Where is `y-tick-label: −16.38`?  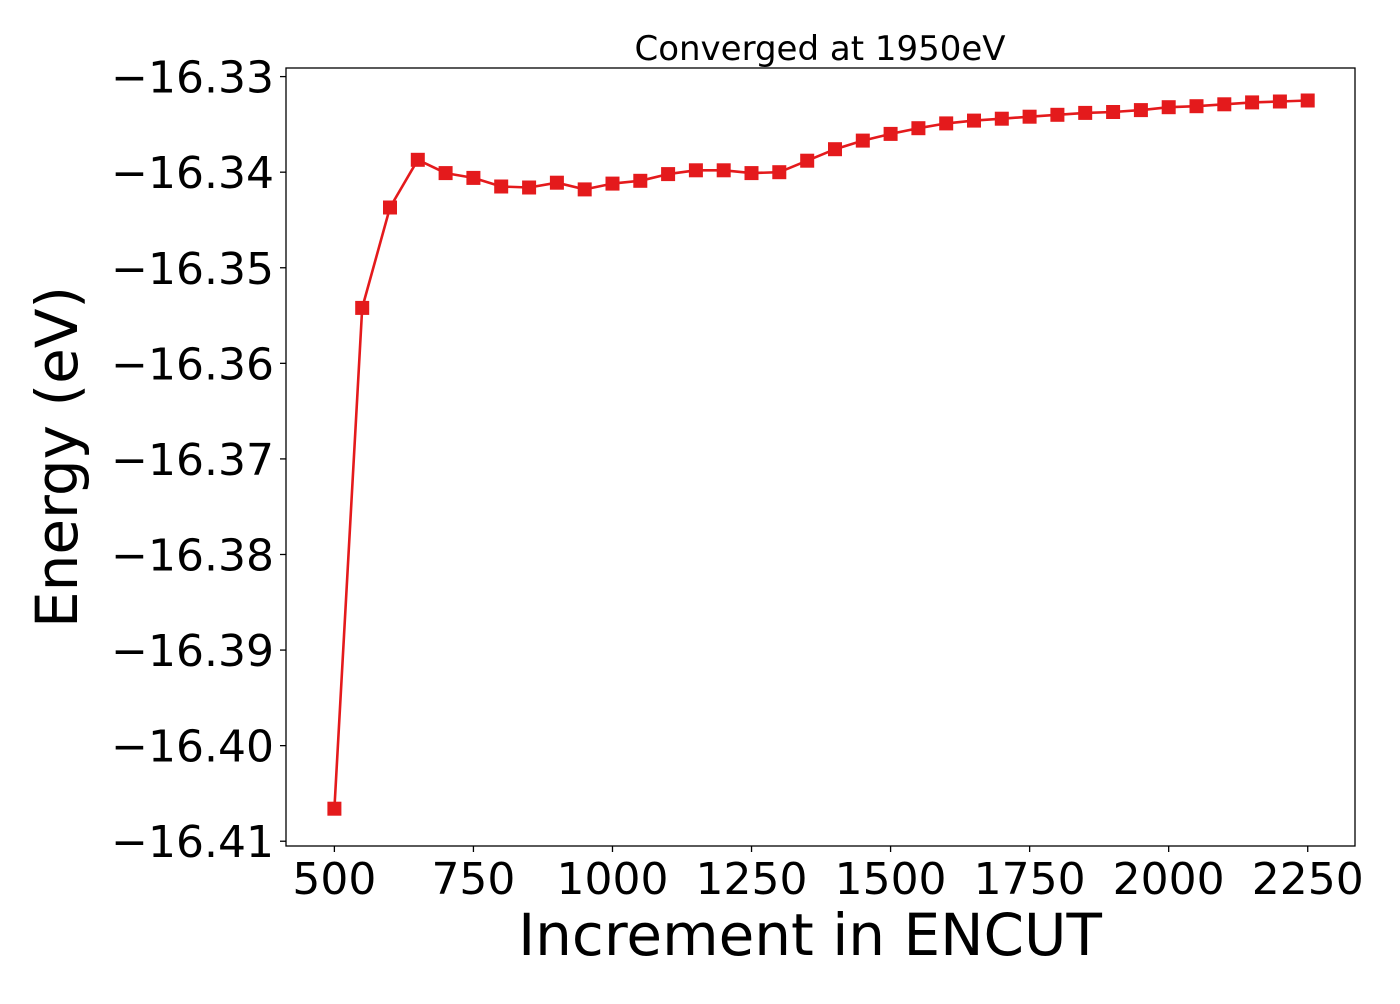 y-tick-label: −16.38 is located at coordinates (192, 555).